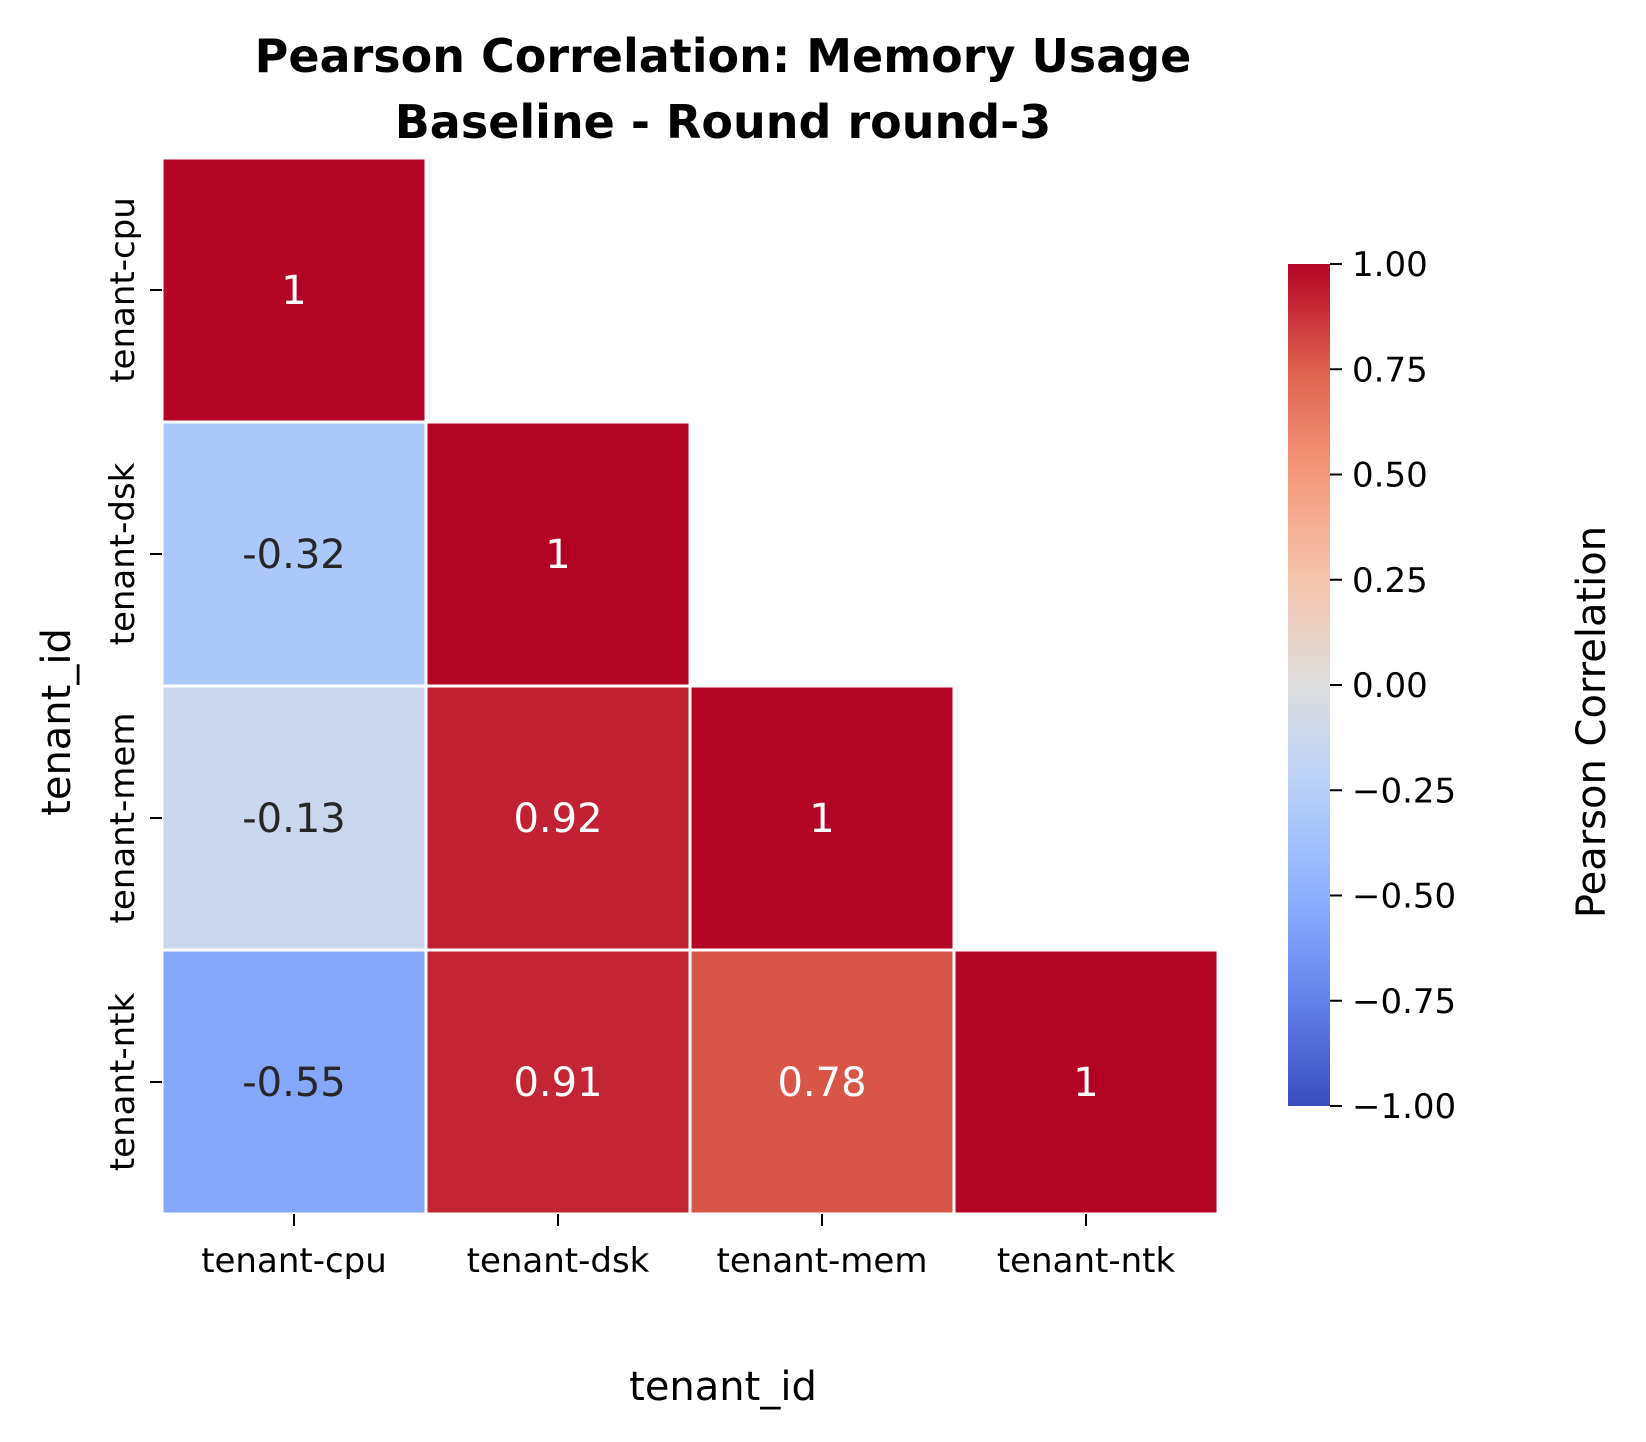 This screenshot has width=1646, height=1442. What do you see at coordinates (294, 1083) in the screenshot?
I see `cell-value-label: -0.55` at bounding box center [294, 1083].